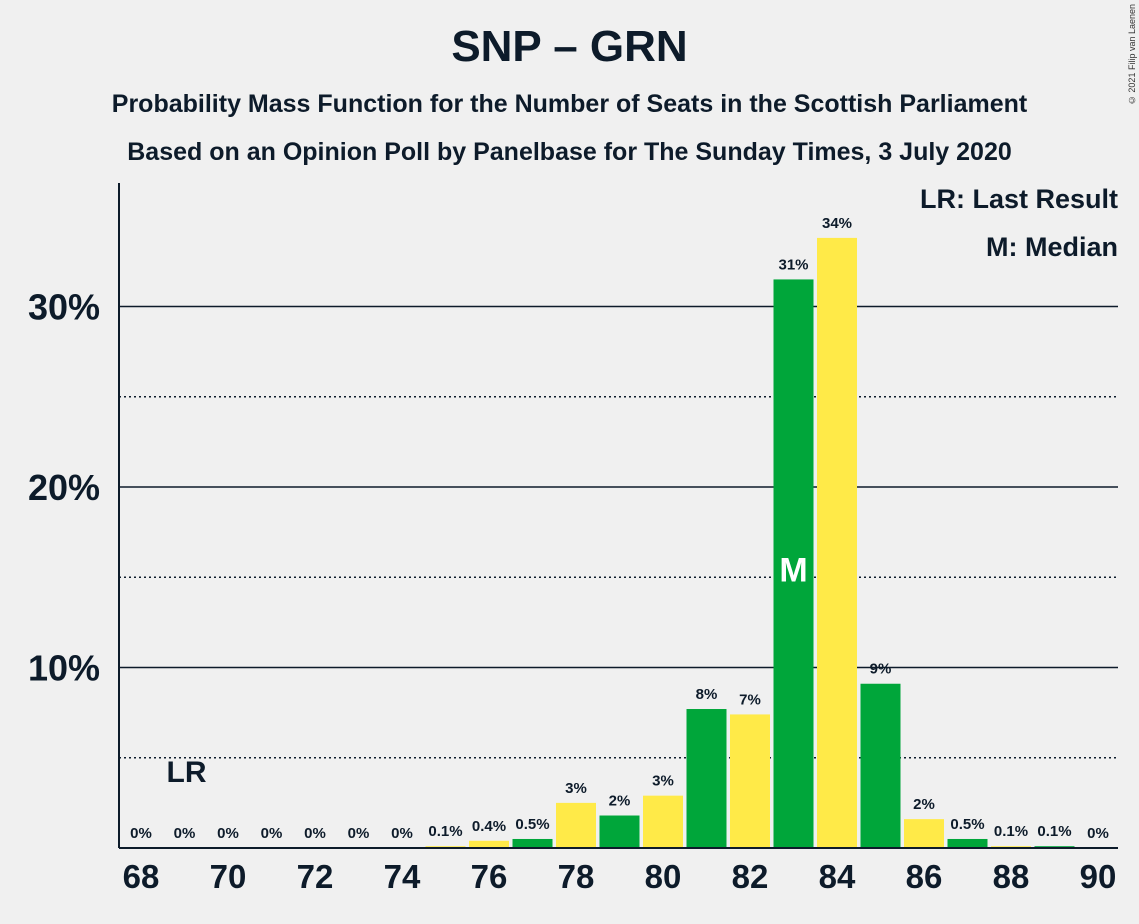 Image resolution: width=1139 pixels, height=924 pixels. I want to click on data-label-seat-71: 0%, so click(272, 833).